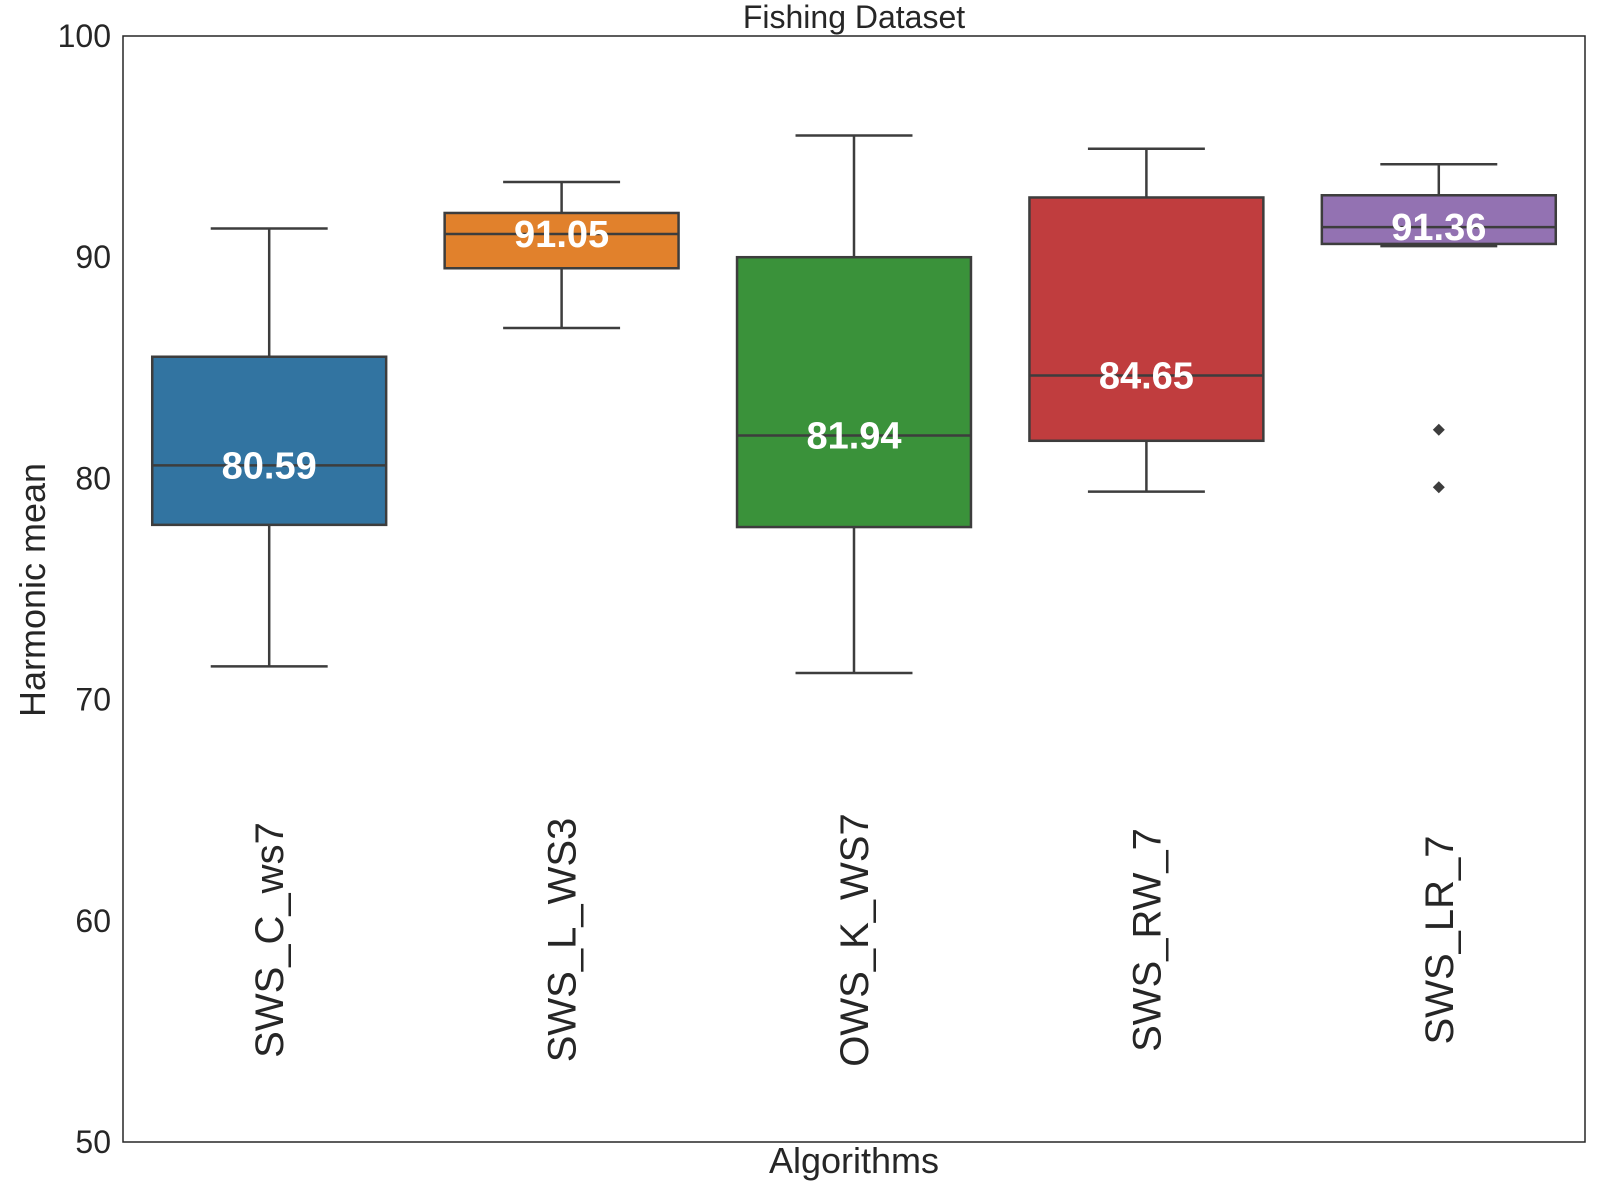 The height and width of the screenshot is (1200, 1600). I want to click on y-tick-label: 60, so click(93, 921).